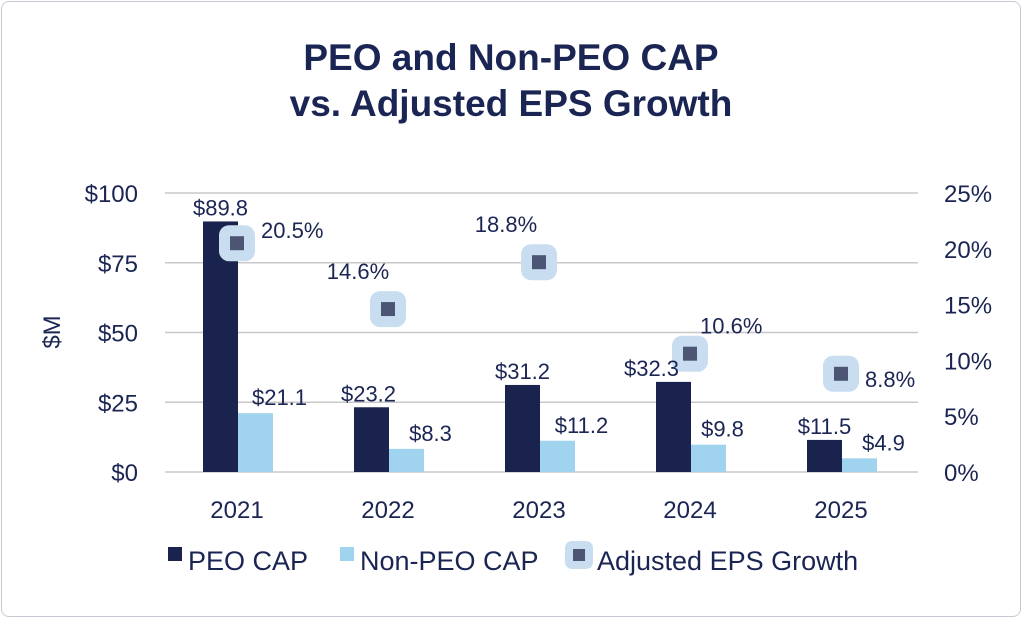  I want to click on legend-swatch-peo-cap, so click(175, 554).